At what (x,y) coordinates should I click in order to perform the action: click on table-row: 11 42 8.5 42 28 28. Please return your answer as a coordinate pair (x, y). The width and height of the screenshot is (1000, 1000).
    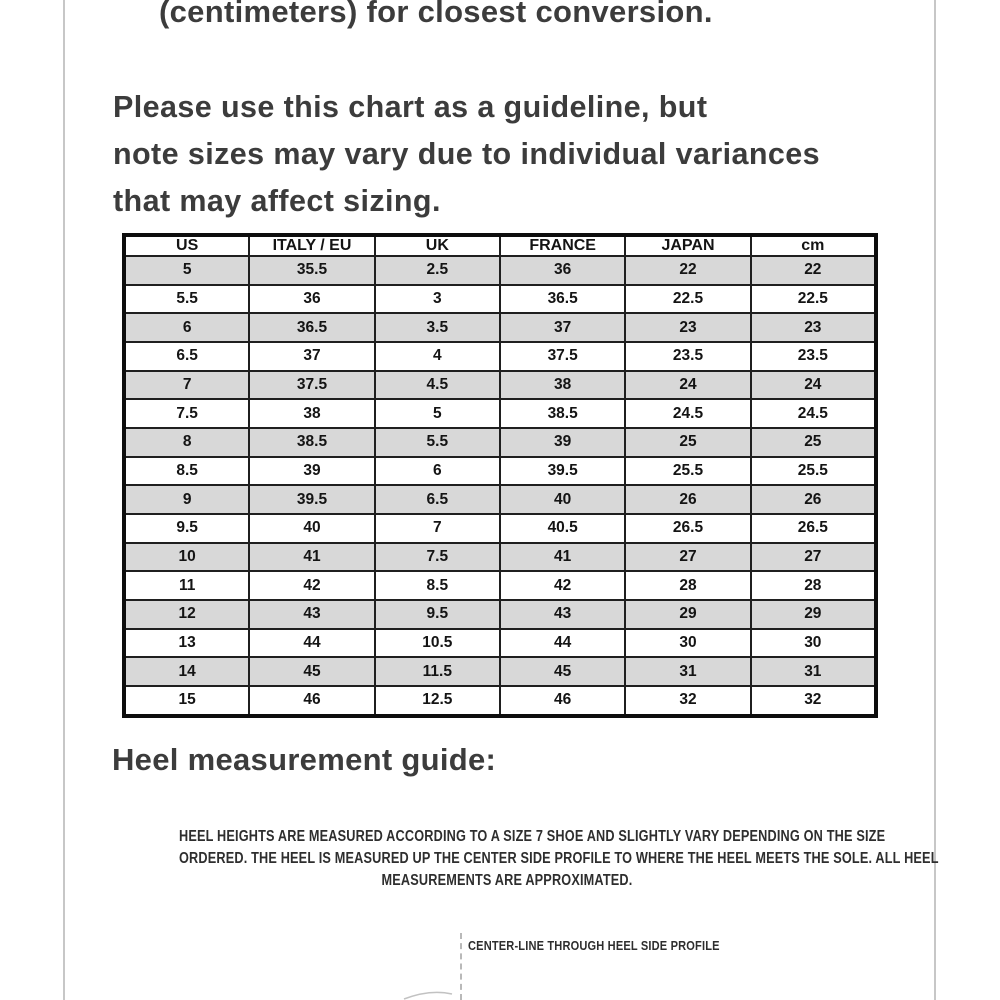
    Looking at the image, I should click on (500, 585).